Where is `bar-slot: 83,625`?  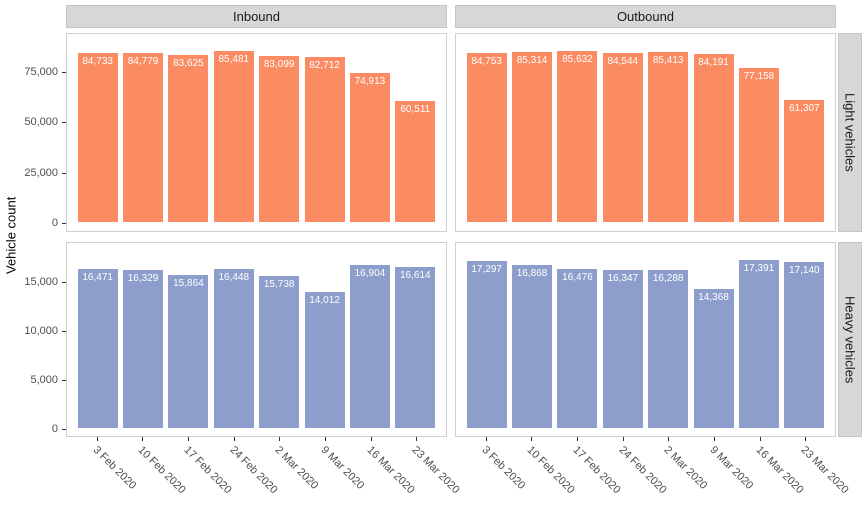
bar-slot: 83,625 is located at coordinates (188, 132).